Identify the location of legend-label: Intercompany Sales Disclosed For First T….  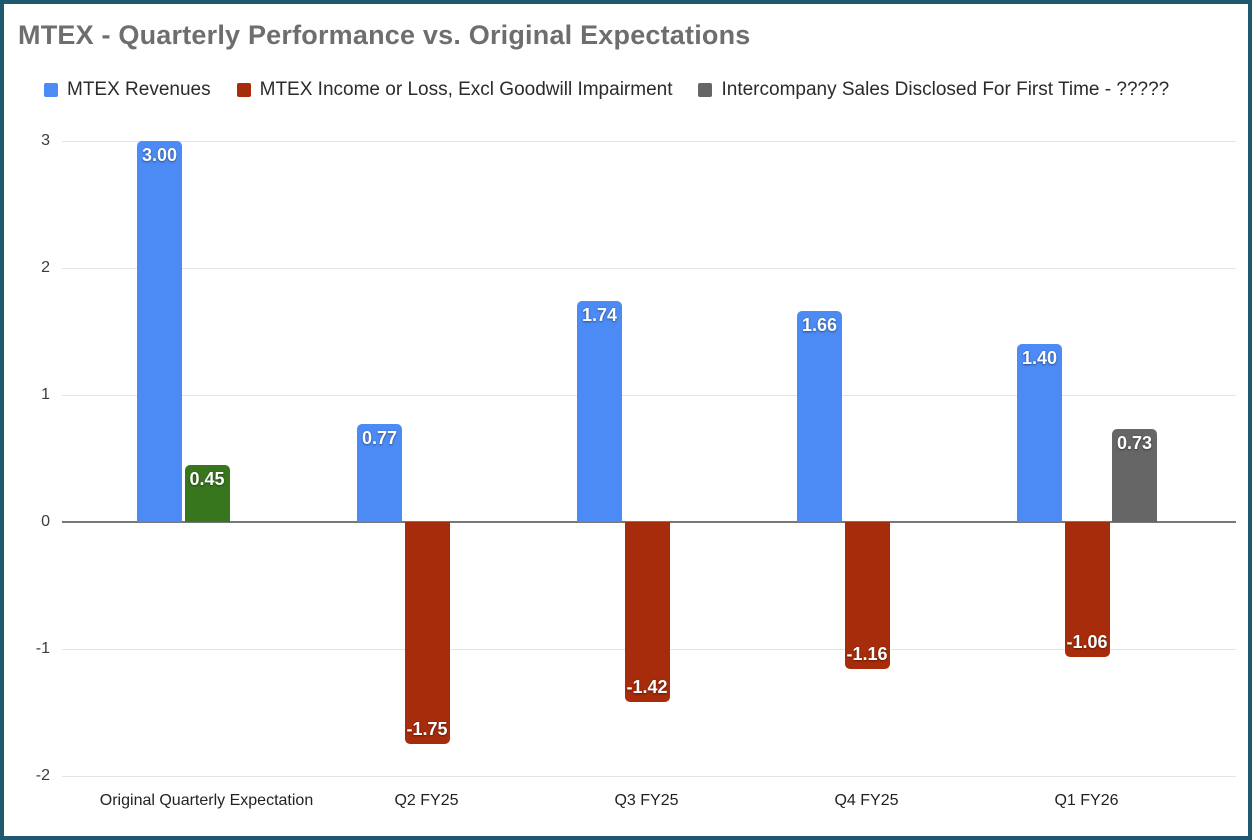
(945, 89).